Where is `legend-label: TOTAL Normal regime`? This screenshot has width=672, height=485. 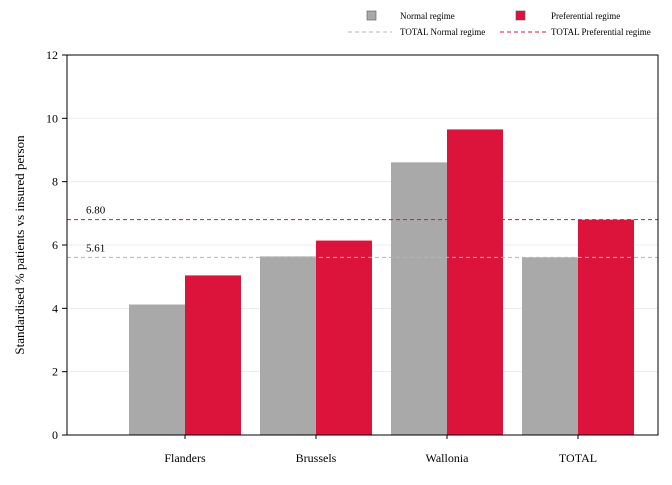 legend-label: TOTAL Normal regime is located at coordinates (442, 32).